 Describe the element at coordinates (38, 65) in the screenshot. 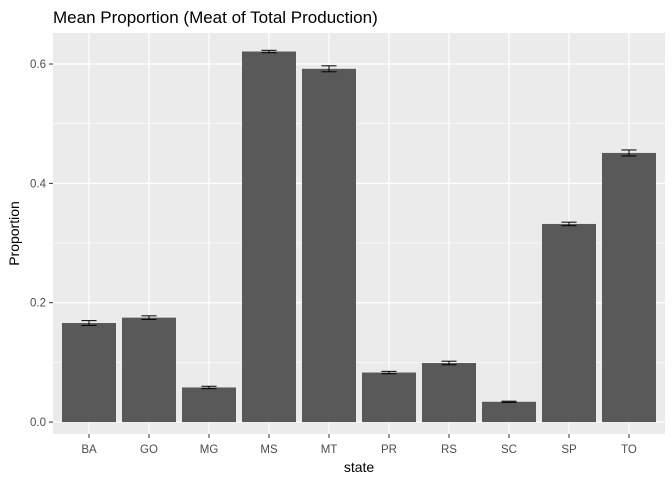

I see `y-tick-label: 0.6` at that location.